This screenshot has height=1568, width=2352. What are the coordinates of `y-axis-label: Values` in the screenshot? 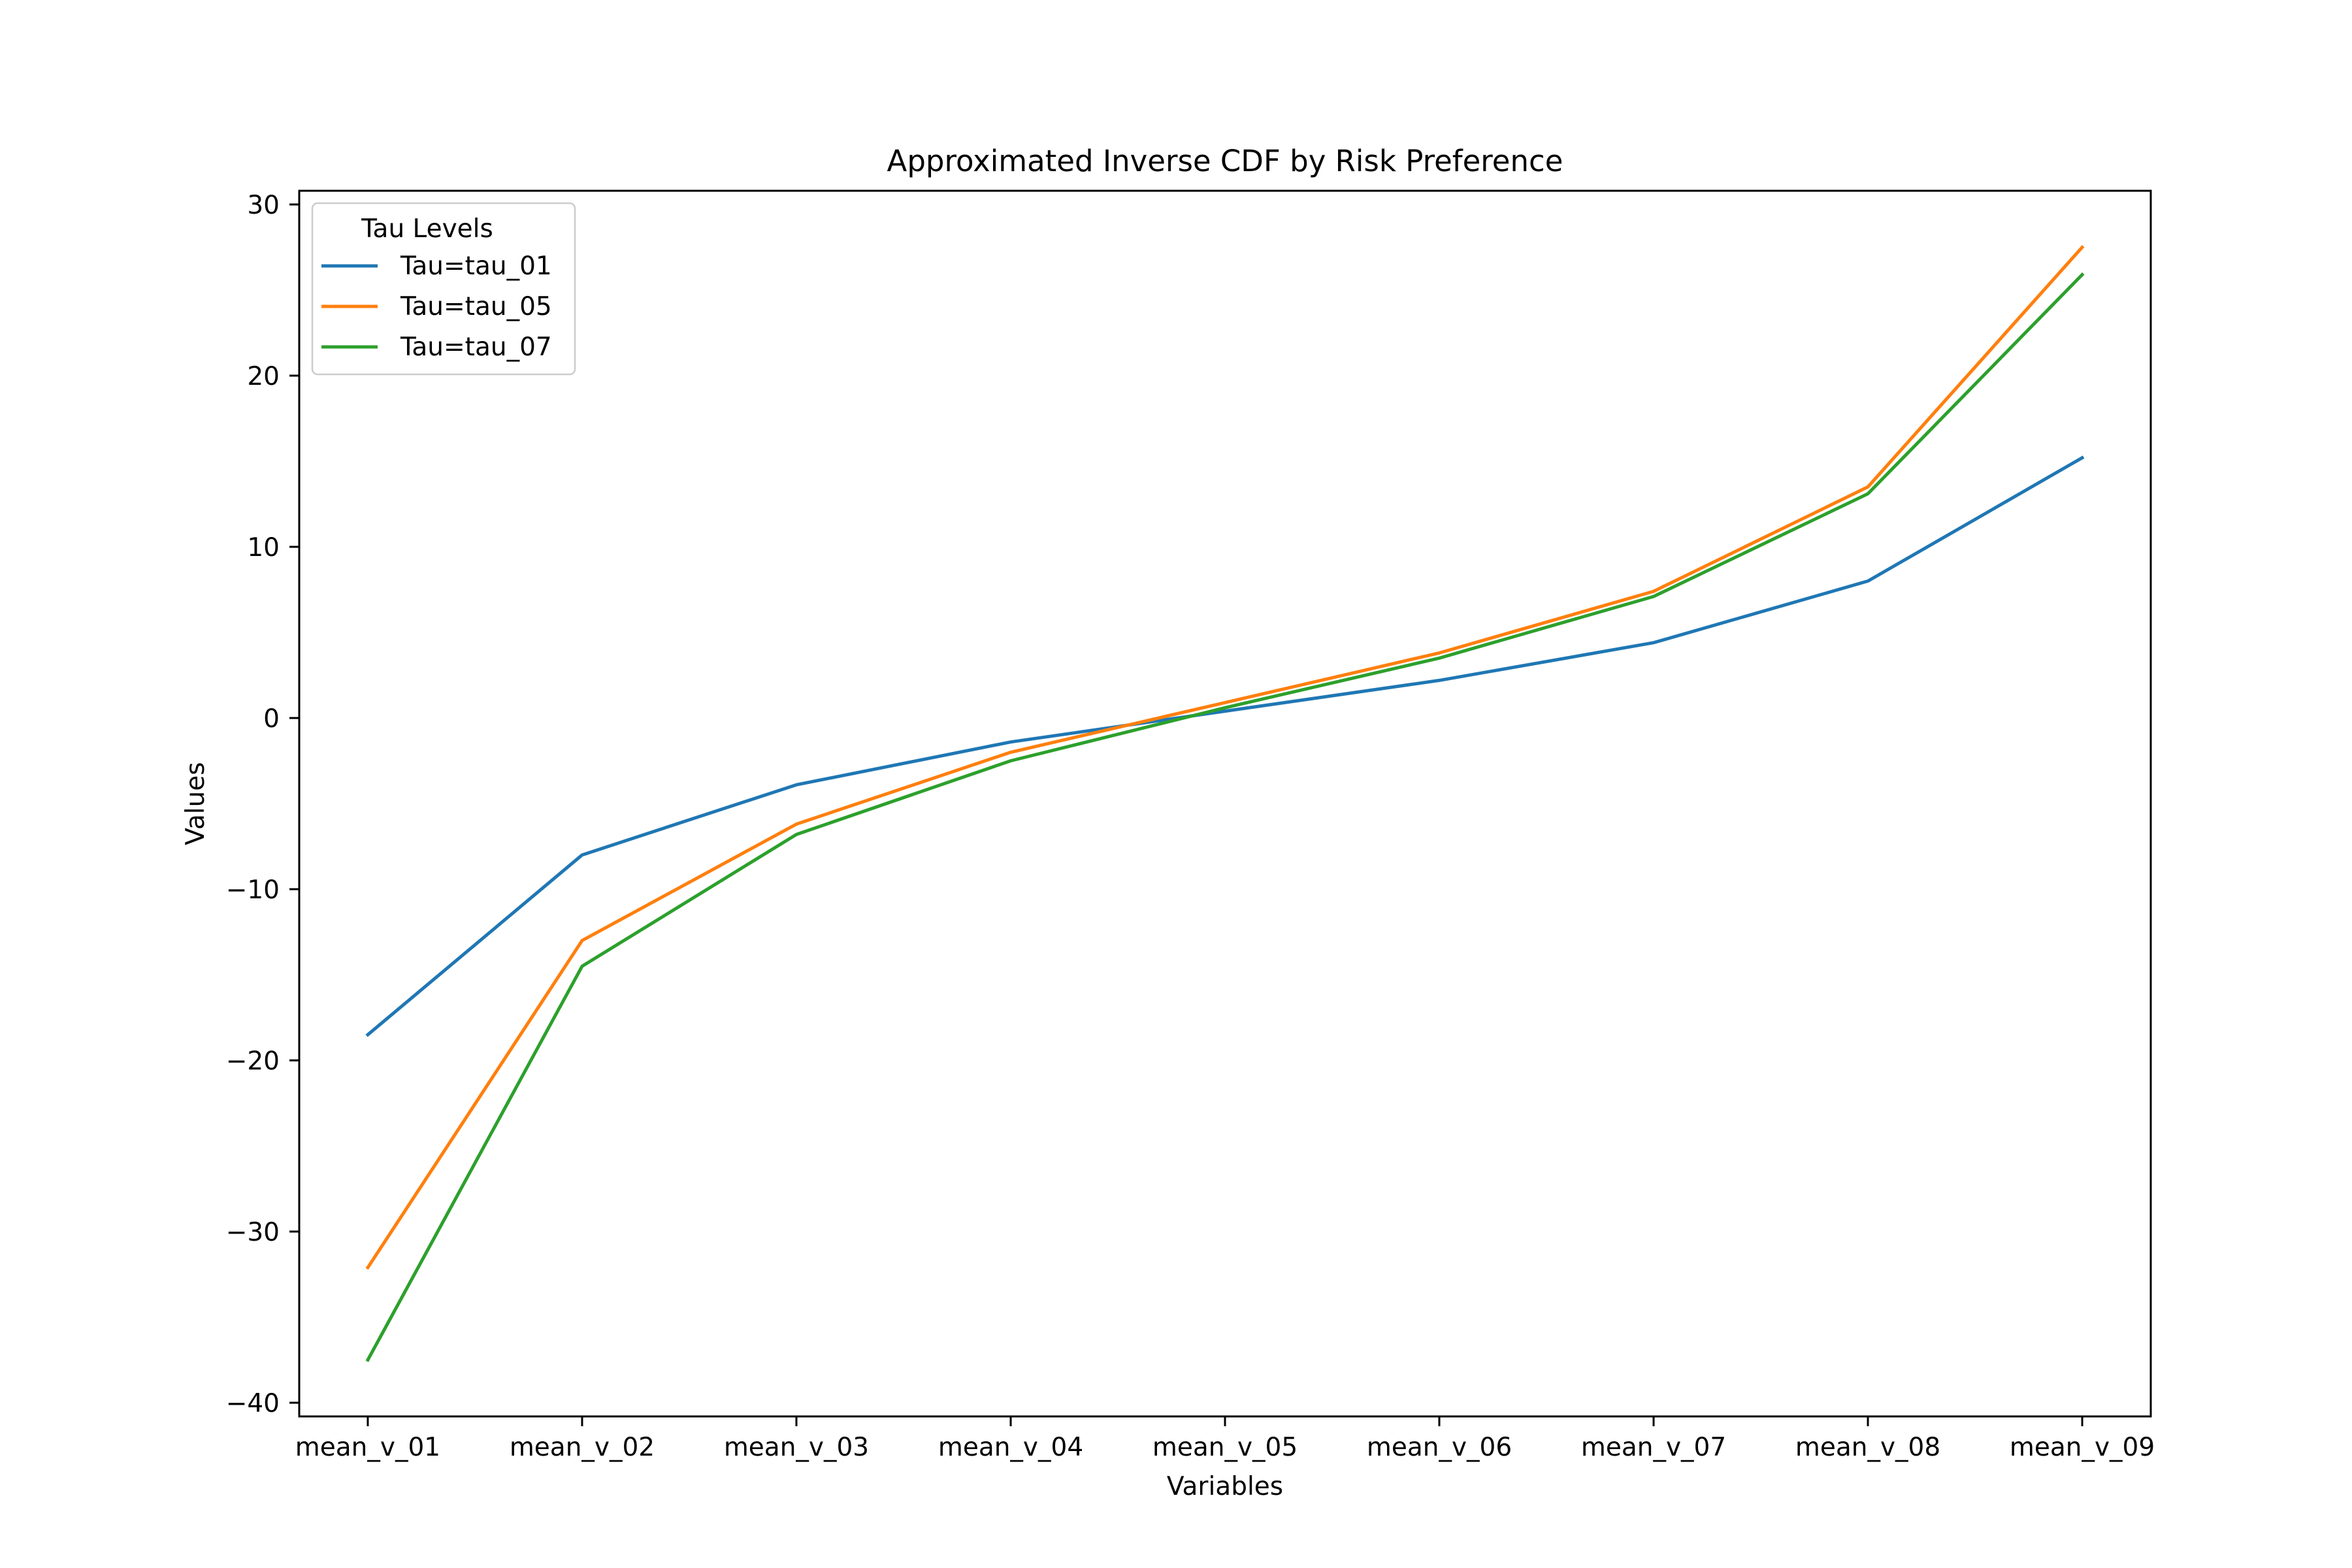 It's located at (195, 803).